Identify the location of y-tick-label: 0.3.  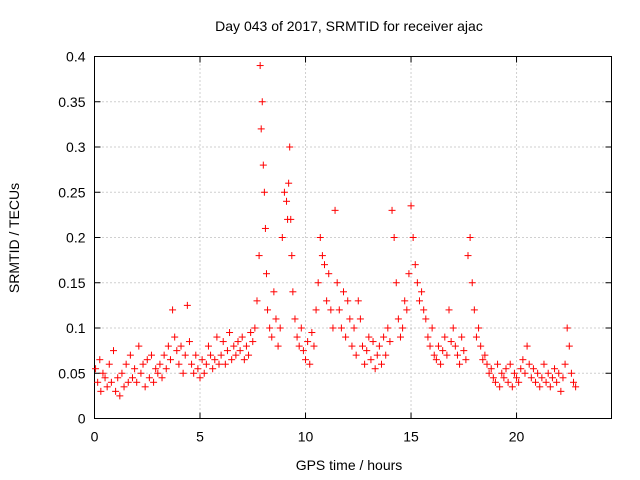
(76, 147).